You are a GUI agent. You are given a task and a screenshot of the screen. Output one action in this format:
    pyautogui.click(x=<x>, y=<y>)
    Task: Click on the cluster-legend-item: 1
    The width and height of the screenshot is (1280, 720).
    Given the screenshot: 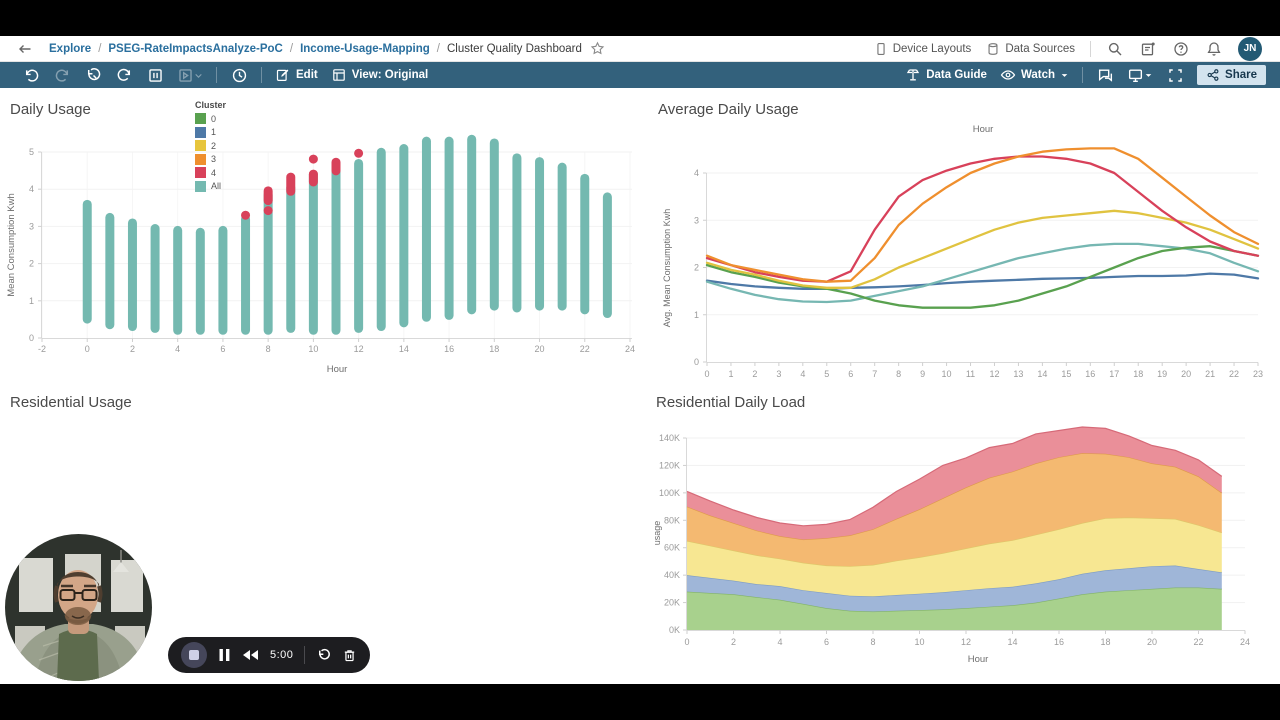 What is the action you would take?
    pyautogui.click(x=210, y=132)
    